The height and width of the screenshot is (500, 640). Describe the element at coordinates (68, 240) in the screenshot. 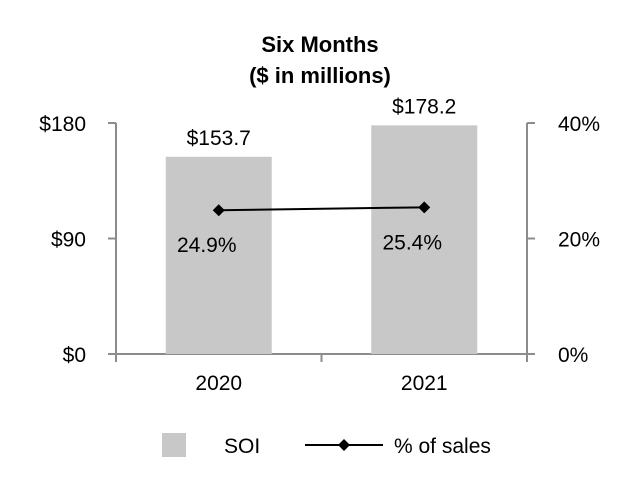

I see `left-tick-label: $90` at that location.